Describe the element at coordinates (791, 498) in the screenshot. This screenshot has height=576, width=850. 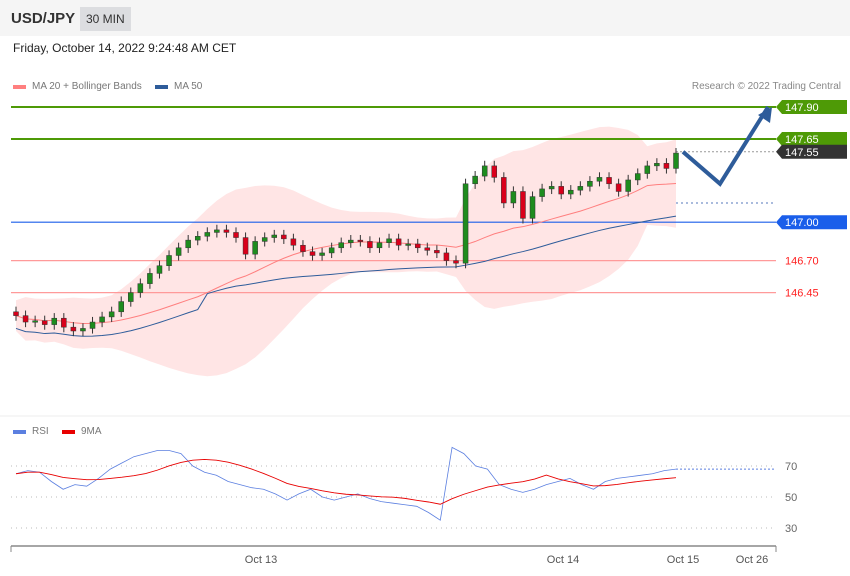
I see `rsi-tick-label: 50` at that location.